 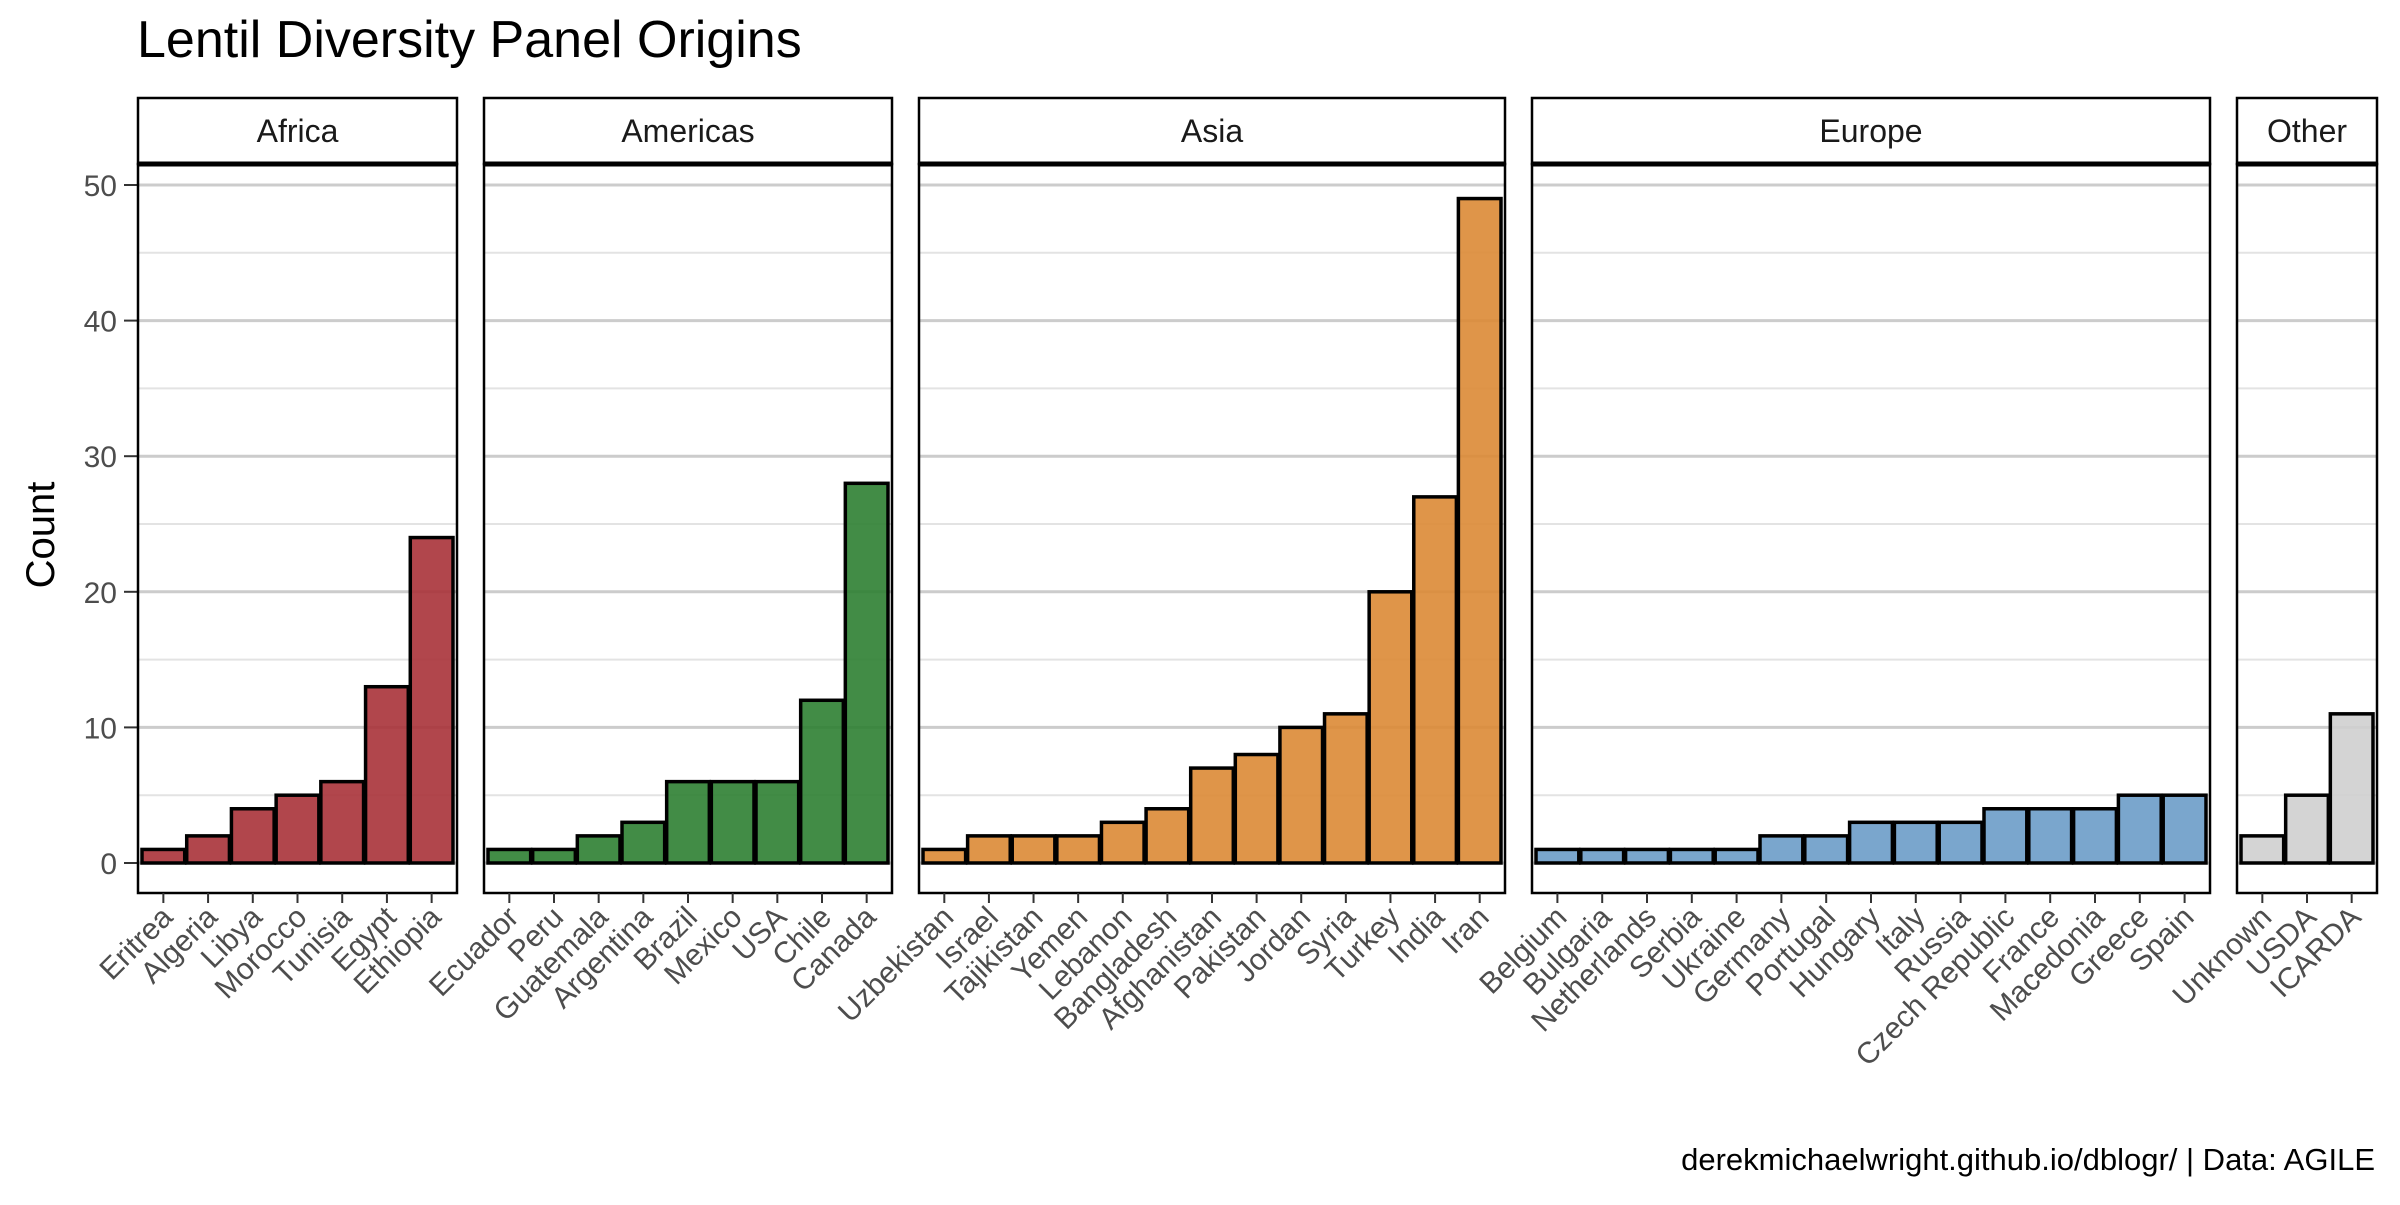 I want to click on bar-icarda, so click(x=2351, y=788).